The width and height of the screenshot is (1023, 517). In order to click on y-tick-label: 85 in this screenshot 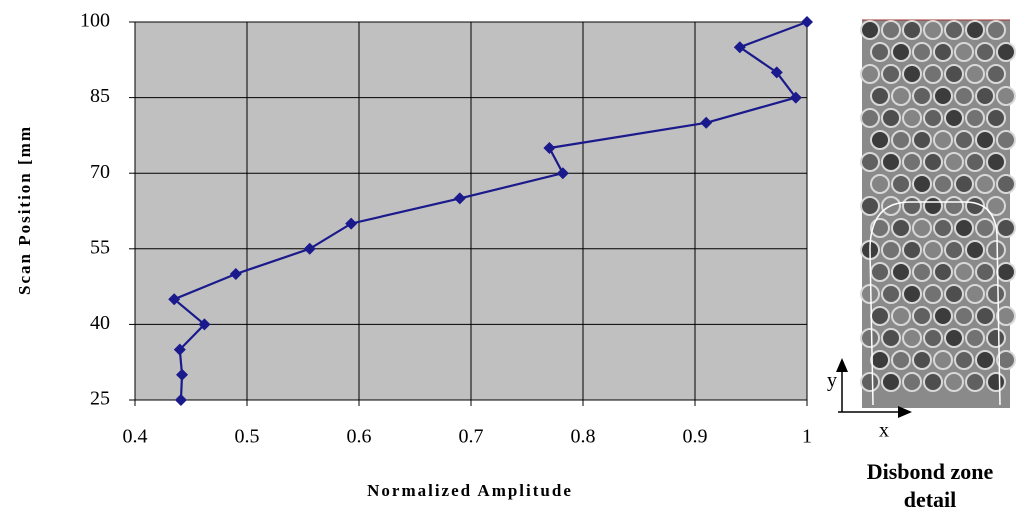, I will do `click(100, 96)`.